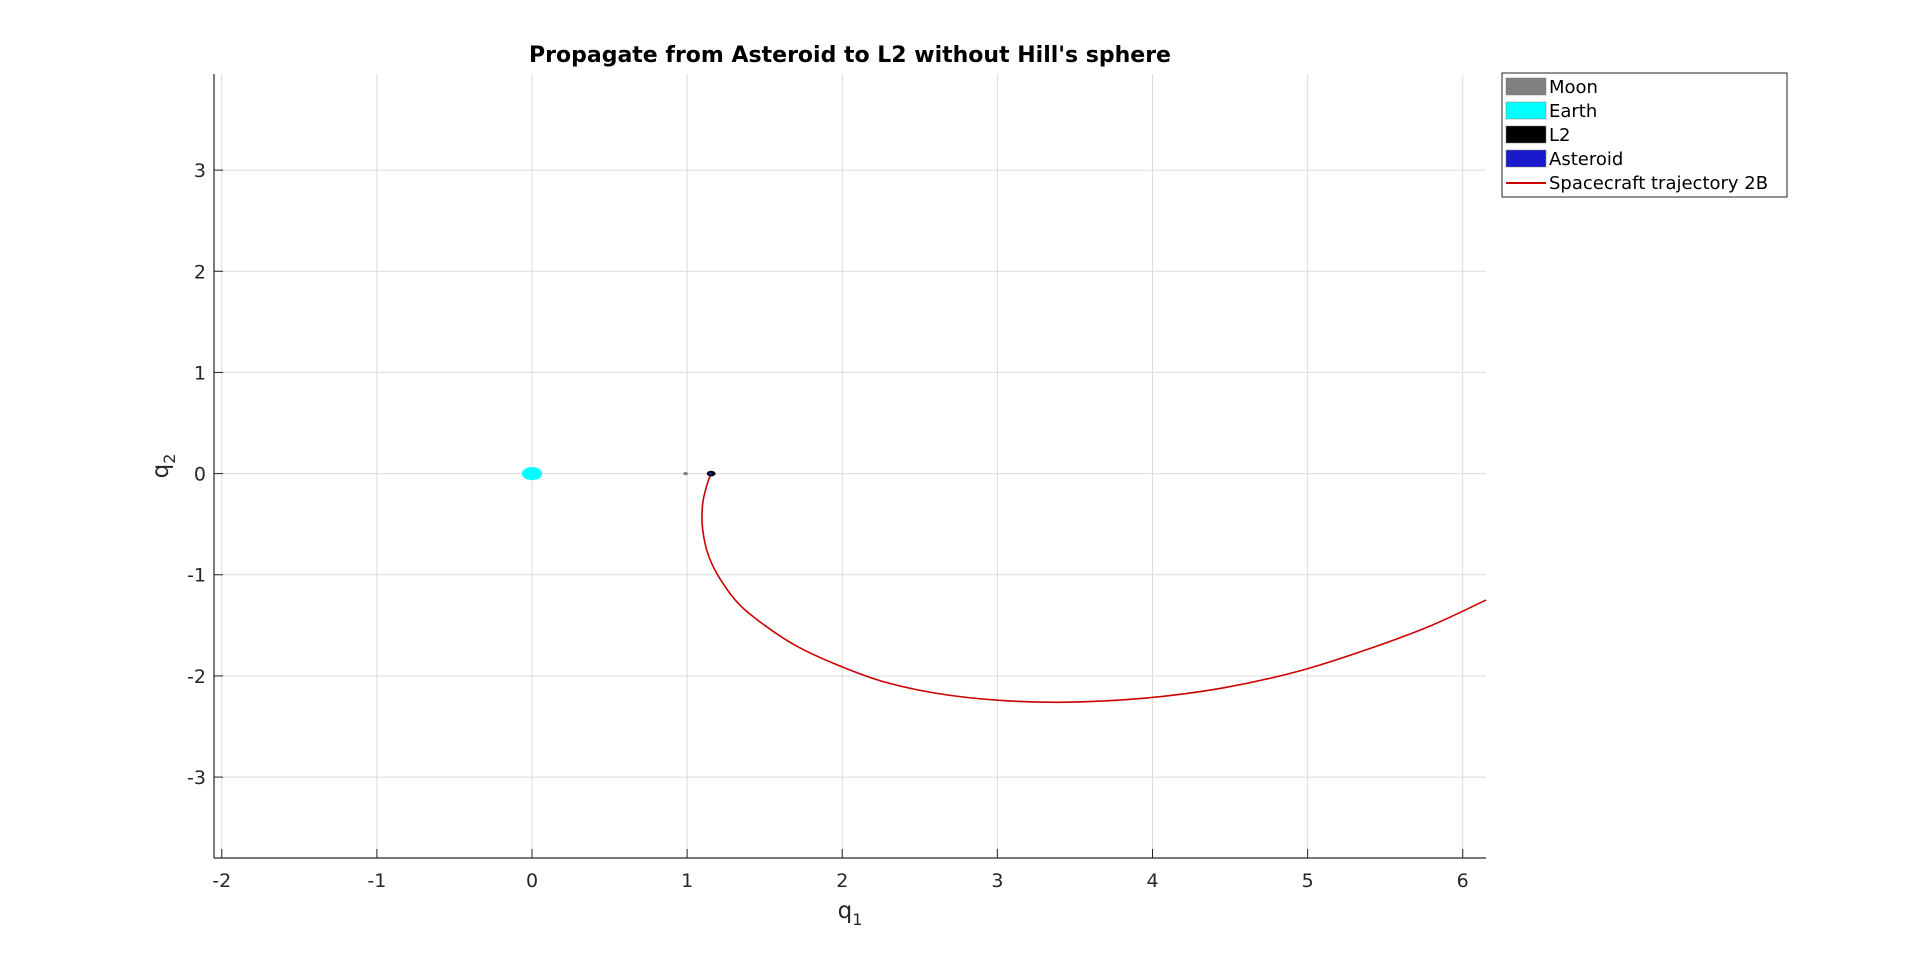  What do you see at coordinates (200, 272) in the screenshot?
I see `y-tick-label: 2` at bounding box center [200, 272].